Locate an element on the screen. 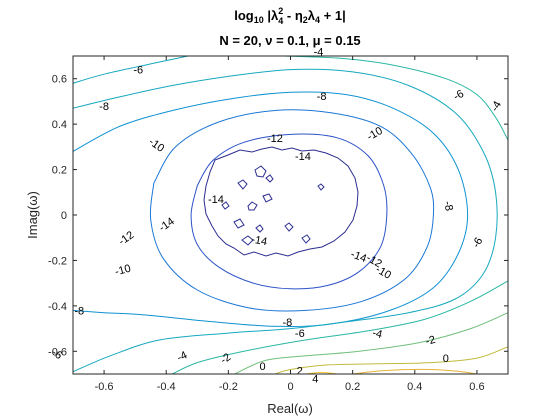 Image resolution: width=560 pixels, height=420 pixels. y-tick-label: 0.6 is located at coordinates (59, 80).